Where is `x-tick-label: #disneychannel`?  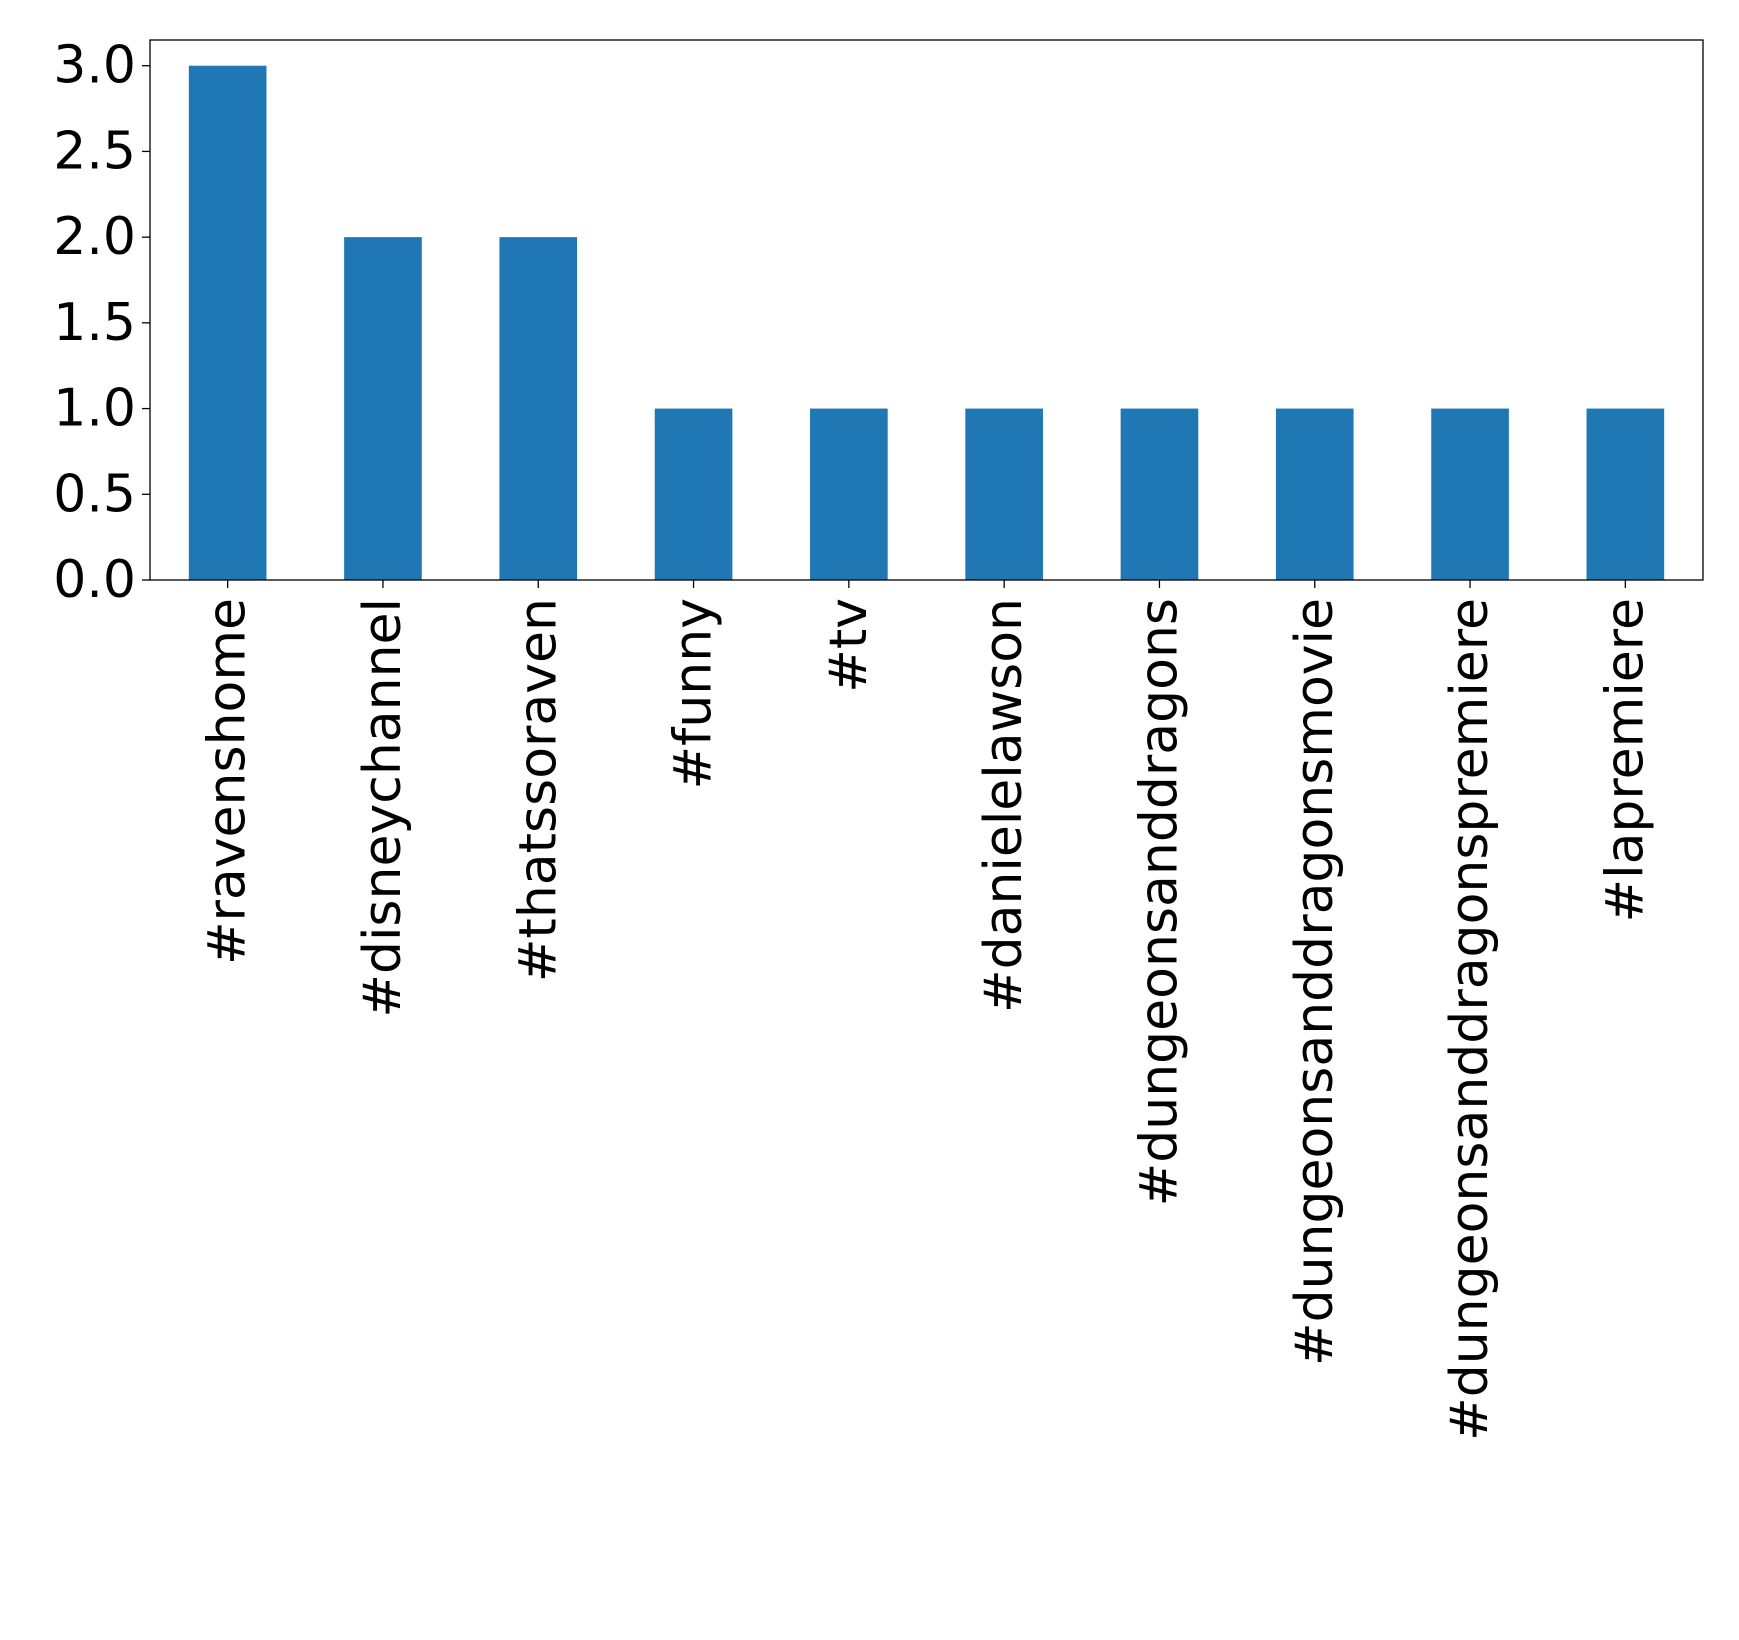
x-tick-label: #disneychannel is located at coordinates (383, 808).